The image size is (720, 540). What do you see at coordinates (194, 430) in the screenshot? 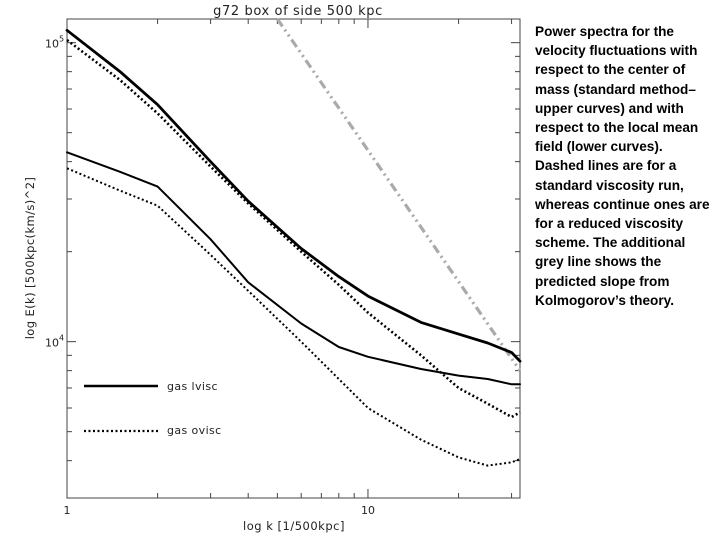
I see `legend-label-ovisc: gas ovisc` at bounding box center [194, 430].